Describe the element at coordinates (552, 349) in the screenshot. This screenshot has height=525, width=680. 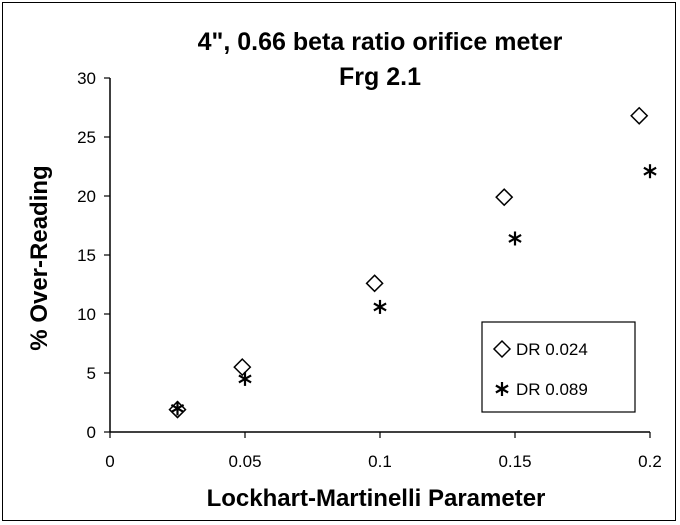
I see `legend-label: DR 0.024` at that location.